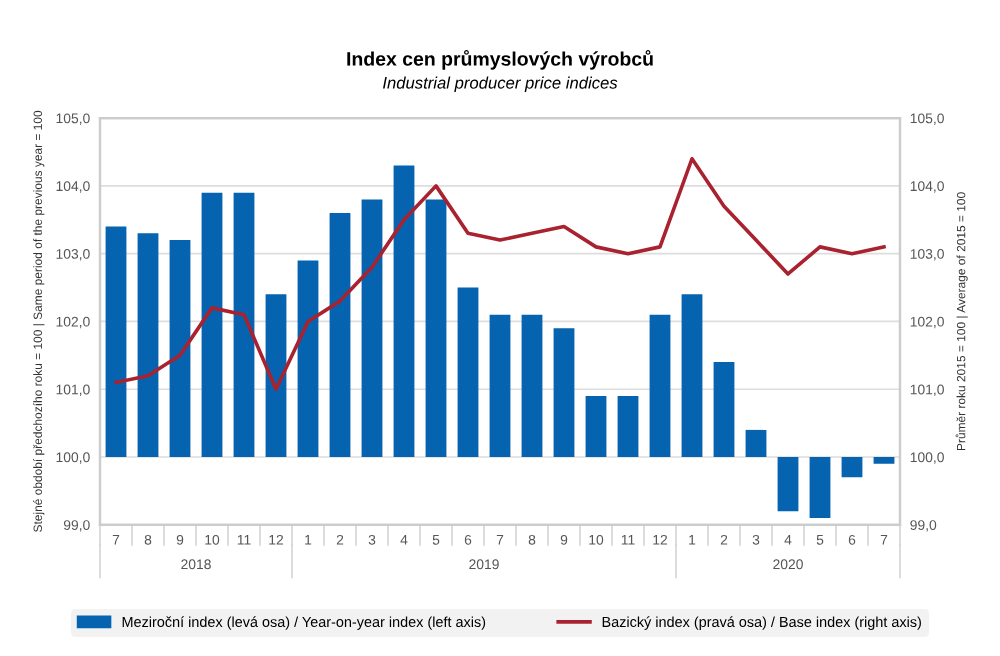  I want to click on chart-subtitle: Industrial producer price indices, so click(500, 84).